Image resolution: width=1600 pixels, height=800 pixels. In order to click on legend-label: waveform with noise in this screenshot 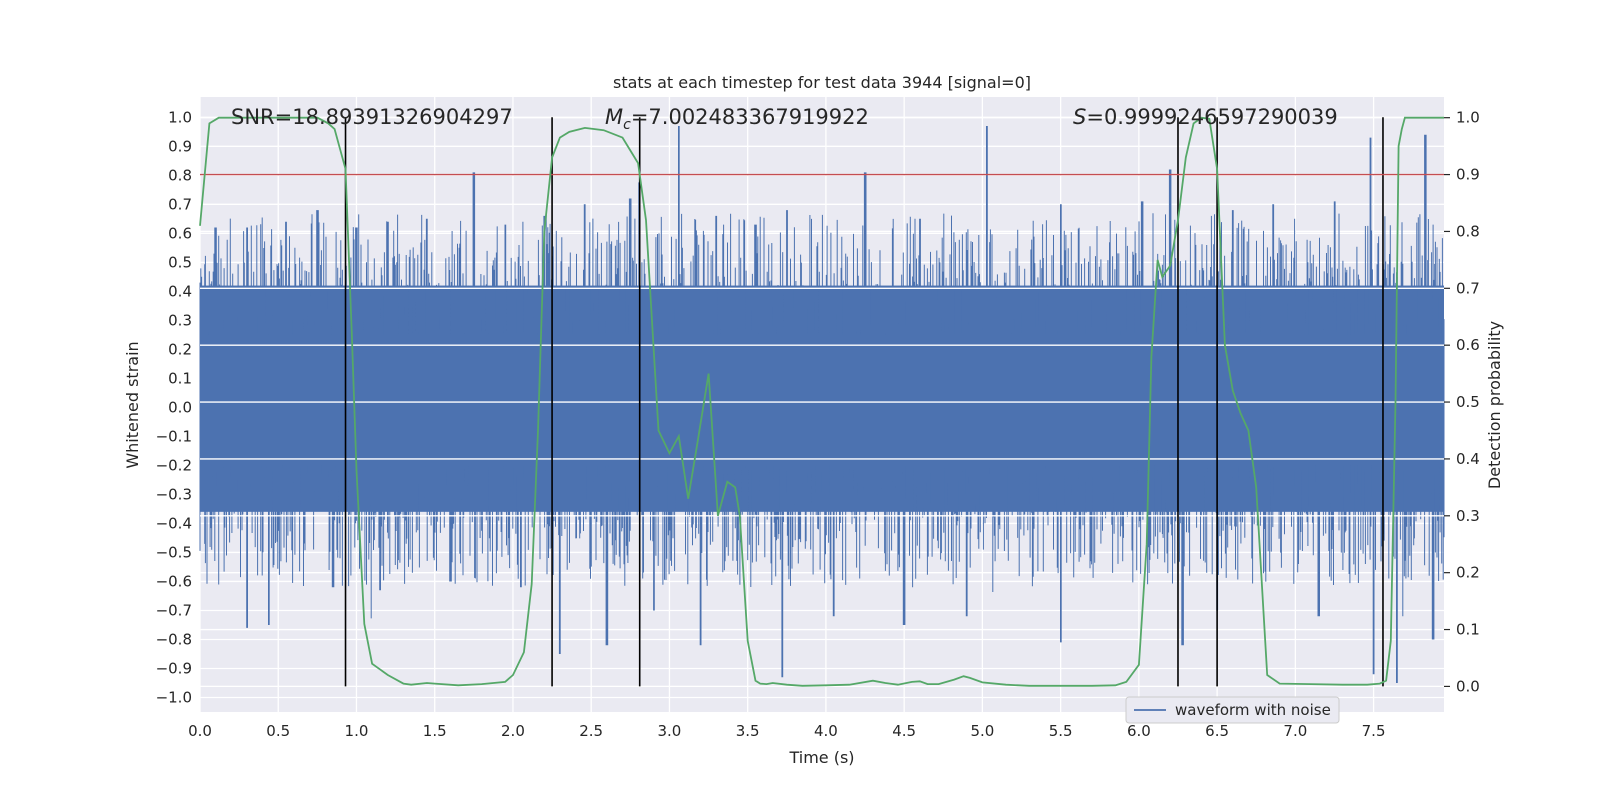, I will do `click(1253, 710)`.